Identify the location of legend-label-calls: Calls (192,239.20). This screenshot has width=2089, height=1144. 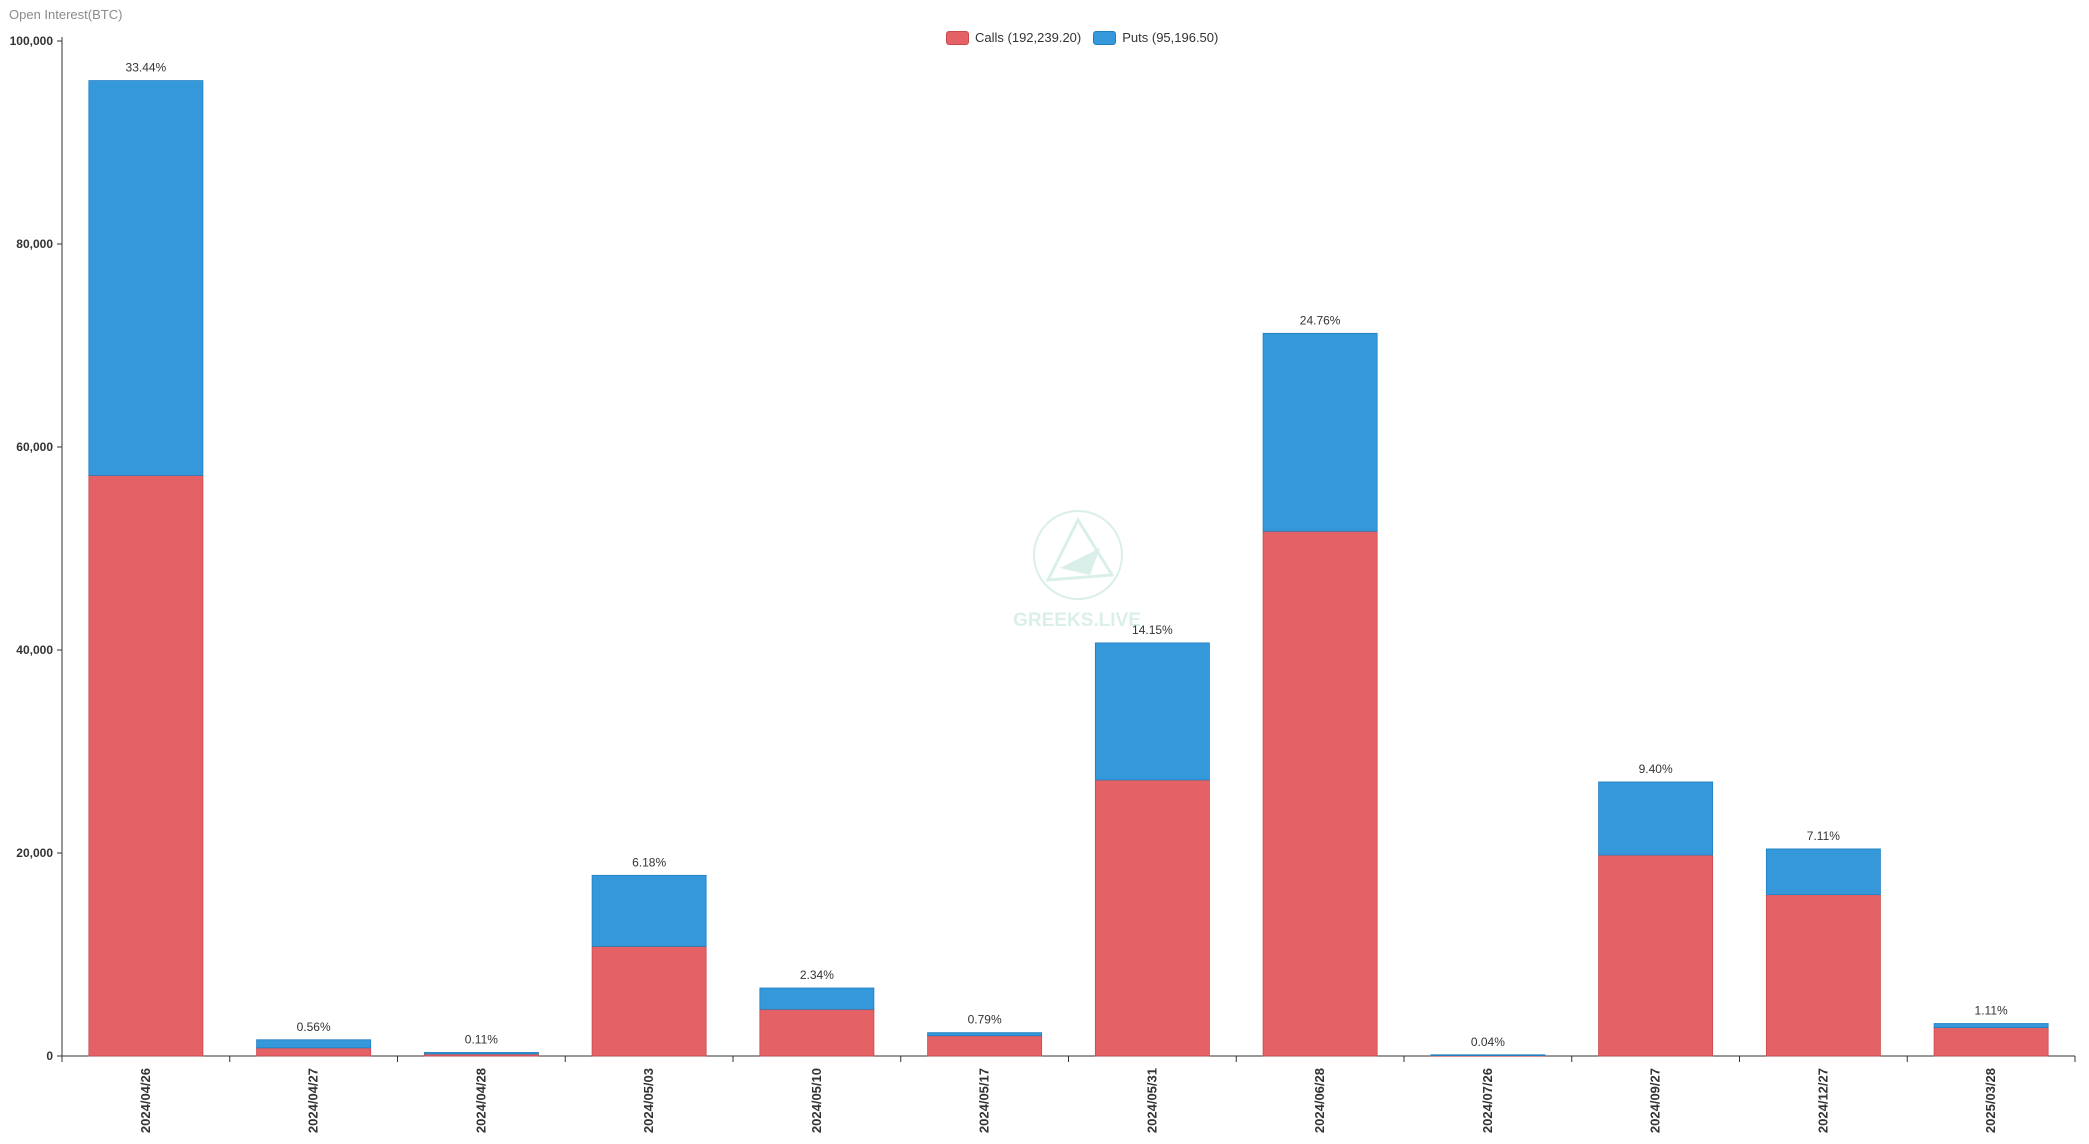
(1028, 37).